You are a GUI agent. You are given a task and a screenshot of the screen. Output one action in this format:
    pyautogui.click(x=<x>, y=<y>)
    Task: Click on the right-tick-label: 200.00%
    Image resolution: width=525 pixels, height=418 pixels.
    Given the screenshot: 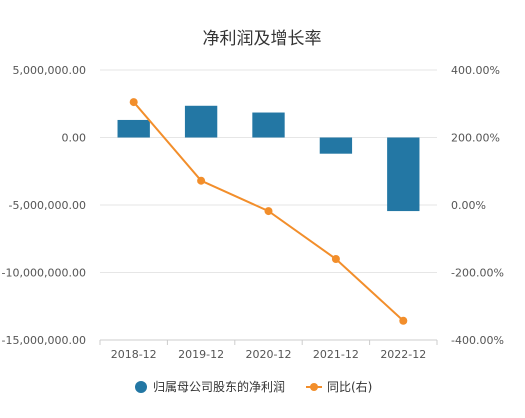 What is the action you would take?
    pyautogui.click(x=475, y=138)
    